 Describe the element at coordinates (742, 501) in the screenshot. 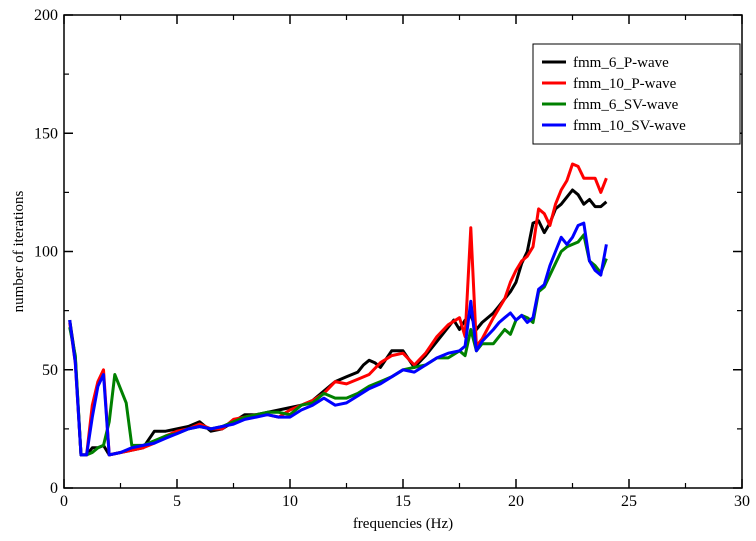

I see `x-tick-label: 30` at that location.